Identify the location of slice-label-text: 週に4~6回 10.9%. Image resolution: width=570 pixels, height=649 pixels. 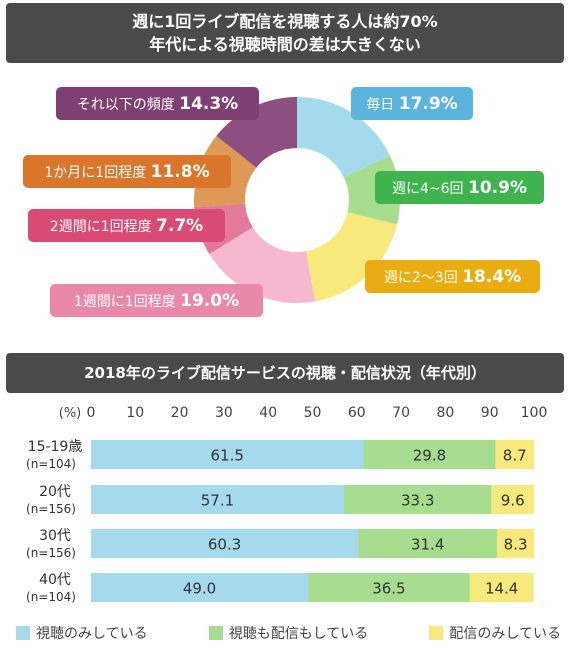
(459, 188).